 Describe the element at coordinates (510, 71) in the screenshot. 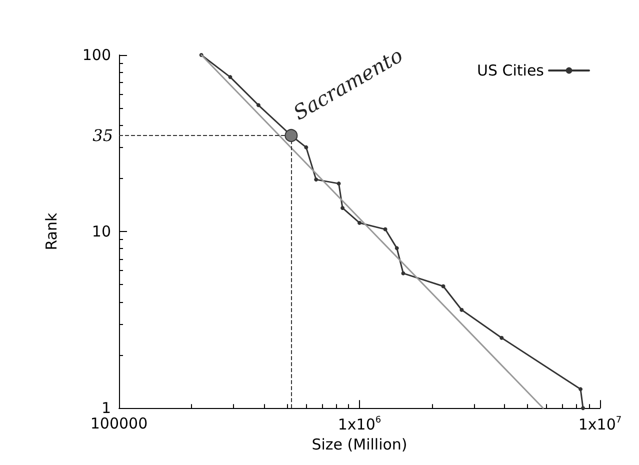

I see `legend-label: US Cities` at that location.